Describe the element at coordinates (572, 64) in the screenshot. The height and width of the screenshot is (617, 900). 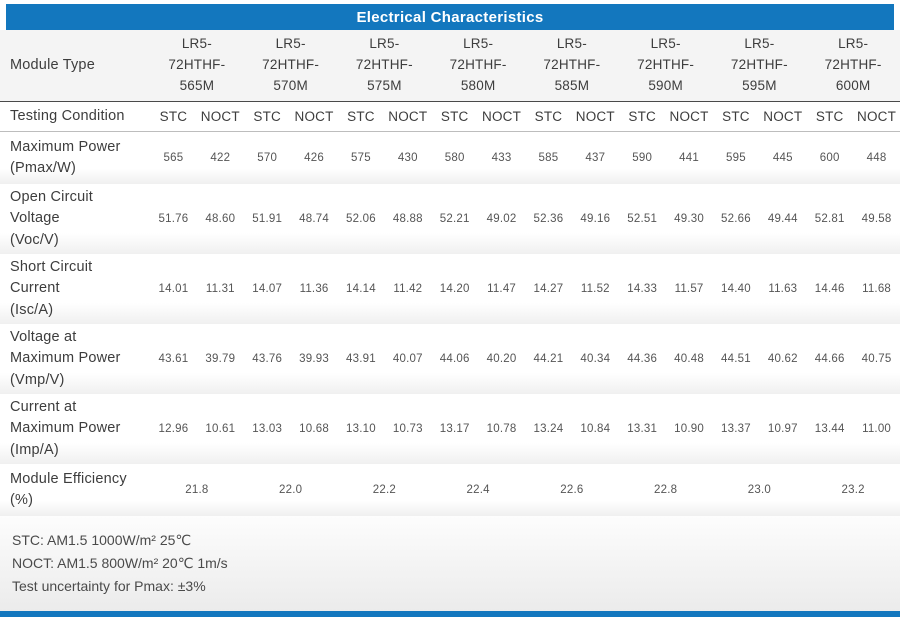
I see `module-name: LR5- 72HTHF- 585M` at that location.